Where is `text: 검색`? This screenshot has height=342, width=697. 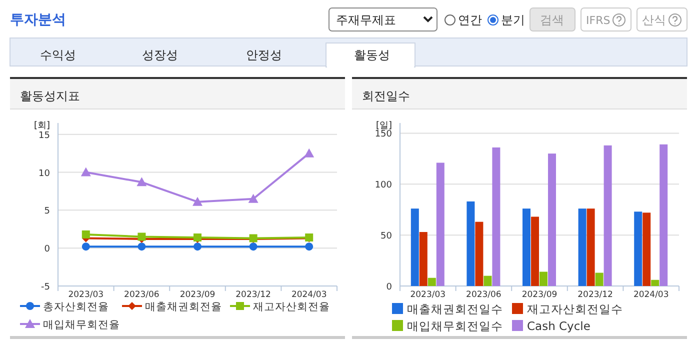
text: 검색 is located at coordinates (552, 20).